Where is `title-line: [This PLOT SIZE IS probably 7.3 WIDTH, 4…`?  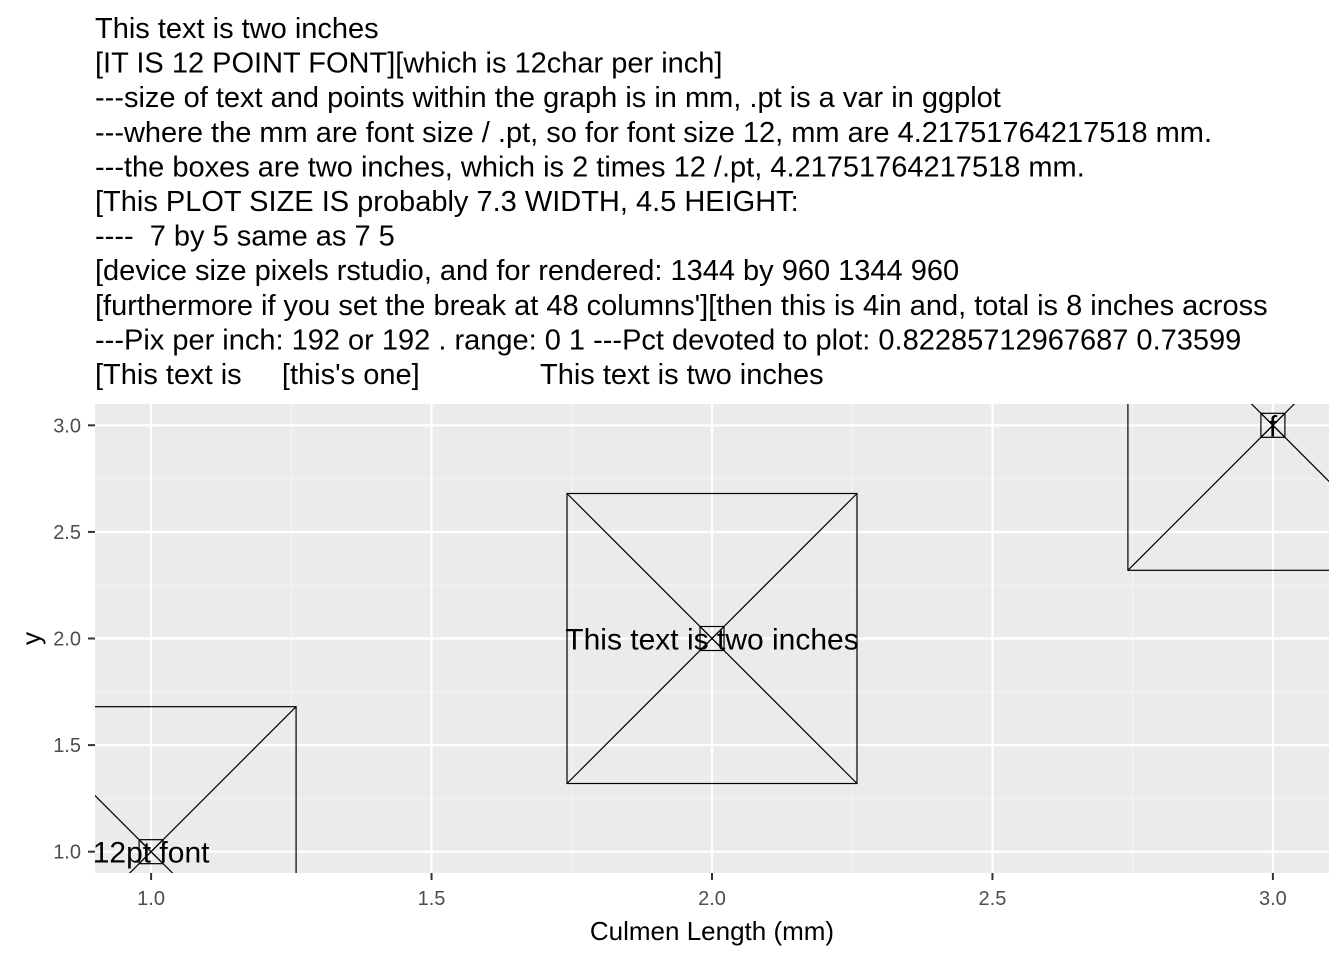 title-line: [This PLOT SIZE IS probably 7.3 WIDTH, 4… is located at coordinates (447, 202).